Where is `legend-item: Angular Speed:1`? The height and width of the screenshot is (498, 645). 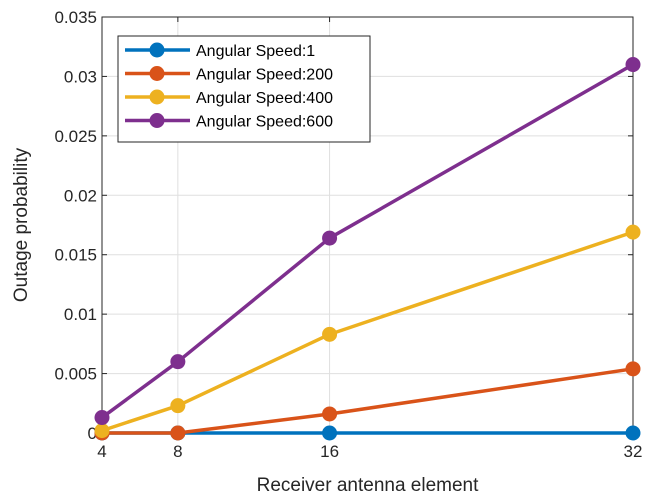
legend-item: Angular Speed:1 is located at coordinates (220, 51).